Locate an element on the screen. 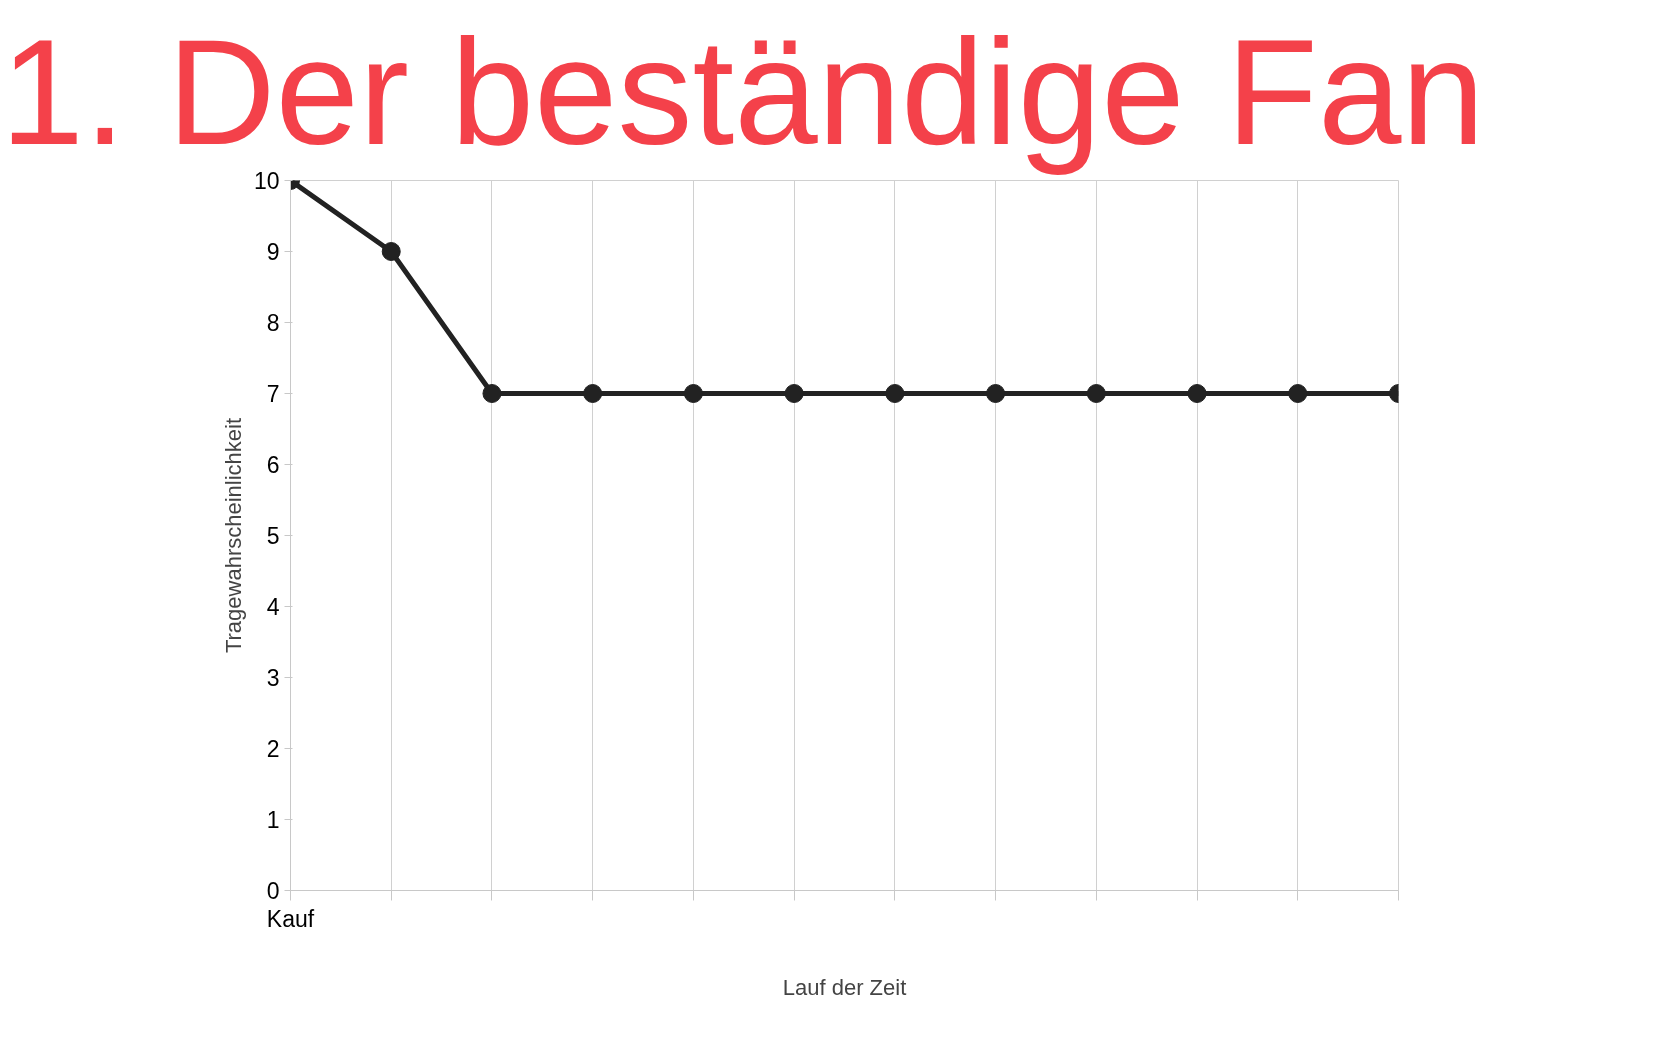 Image resolution: width=1678 pixels, height=1042 pixels. x-tick-label: Kauf is located at coordinates (290, 918).